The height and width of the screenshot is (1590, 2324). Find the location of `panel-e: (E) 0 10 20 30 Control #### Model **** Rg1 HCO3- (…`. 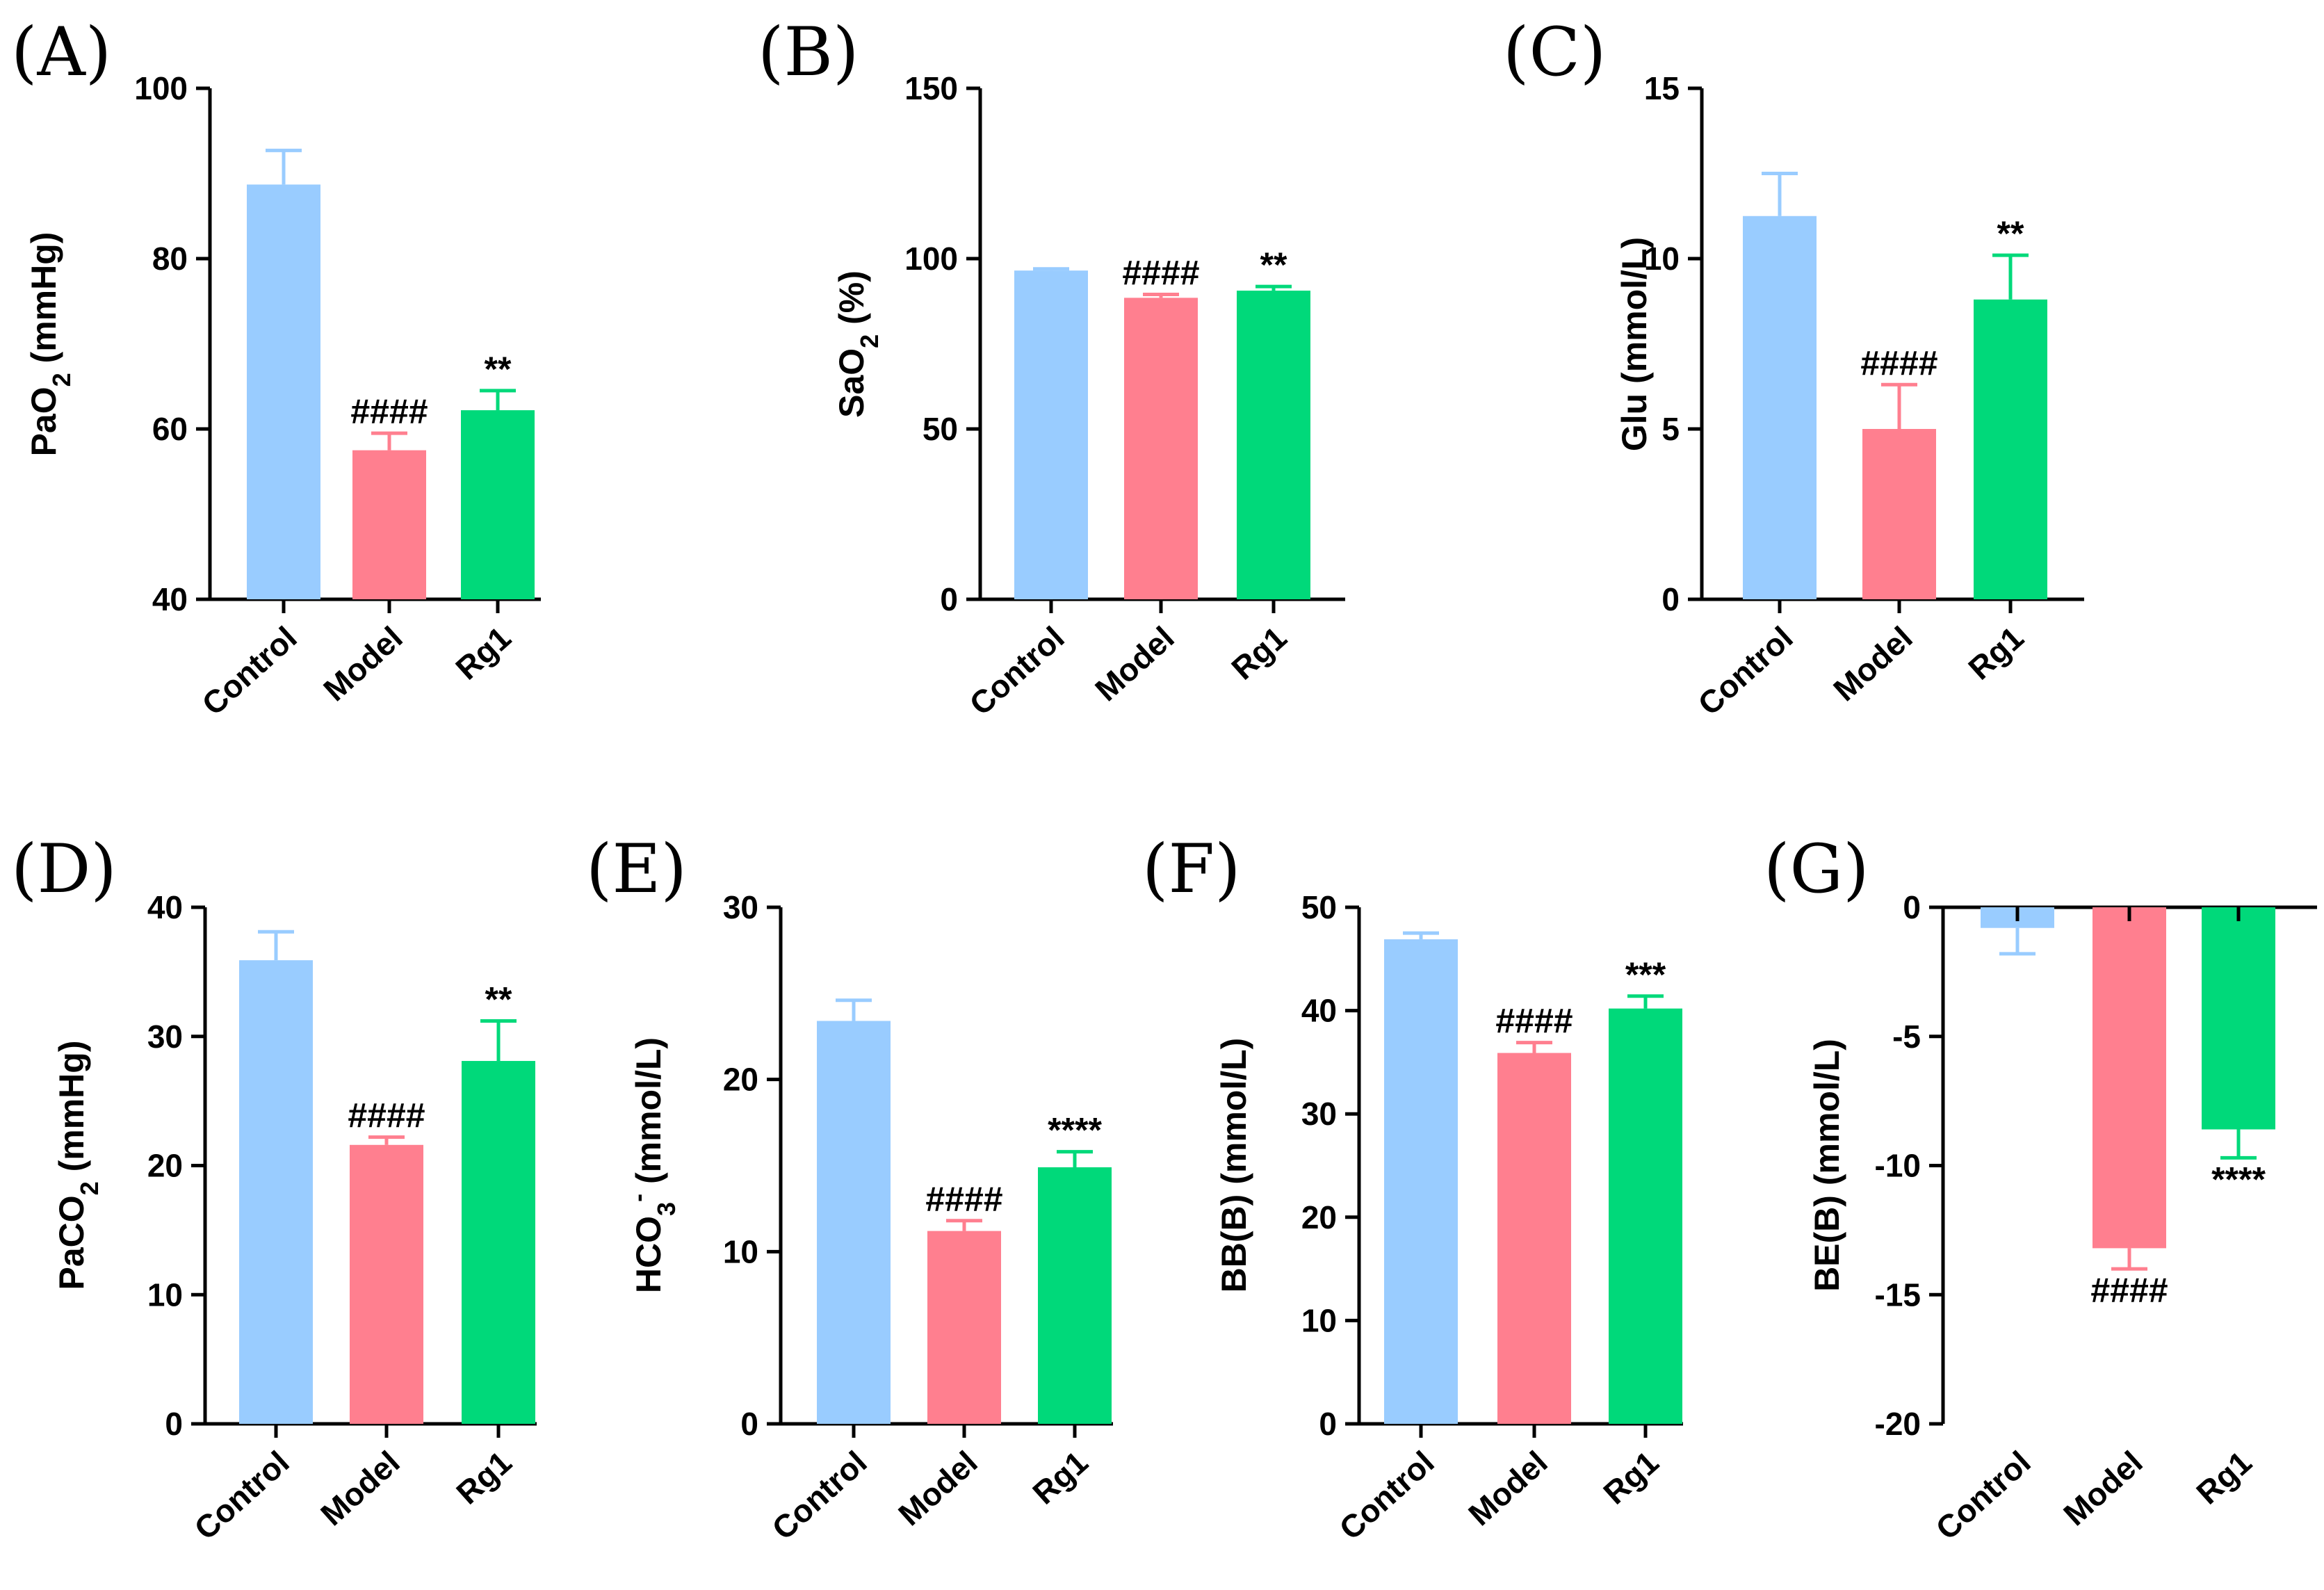

panel-e: (E) 0 10 20 30 Control #### Model **** Rg1 HCO3- (… is located at coordinates (849, 1188).